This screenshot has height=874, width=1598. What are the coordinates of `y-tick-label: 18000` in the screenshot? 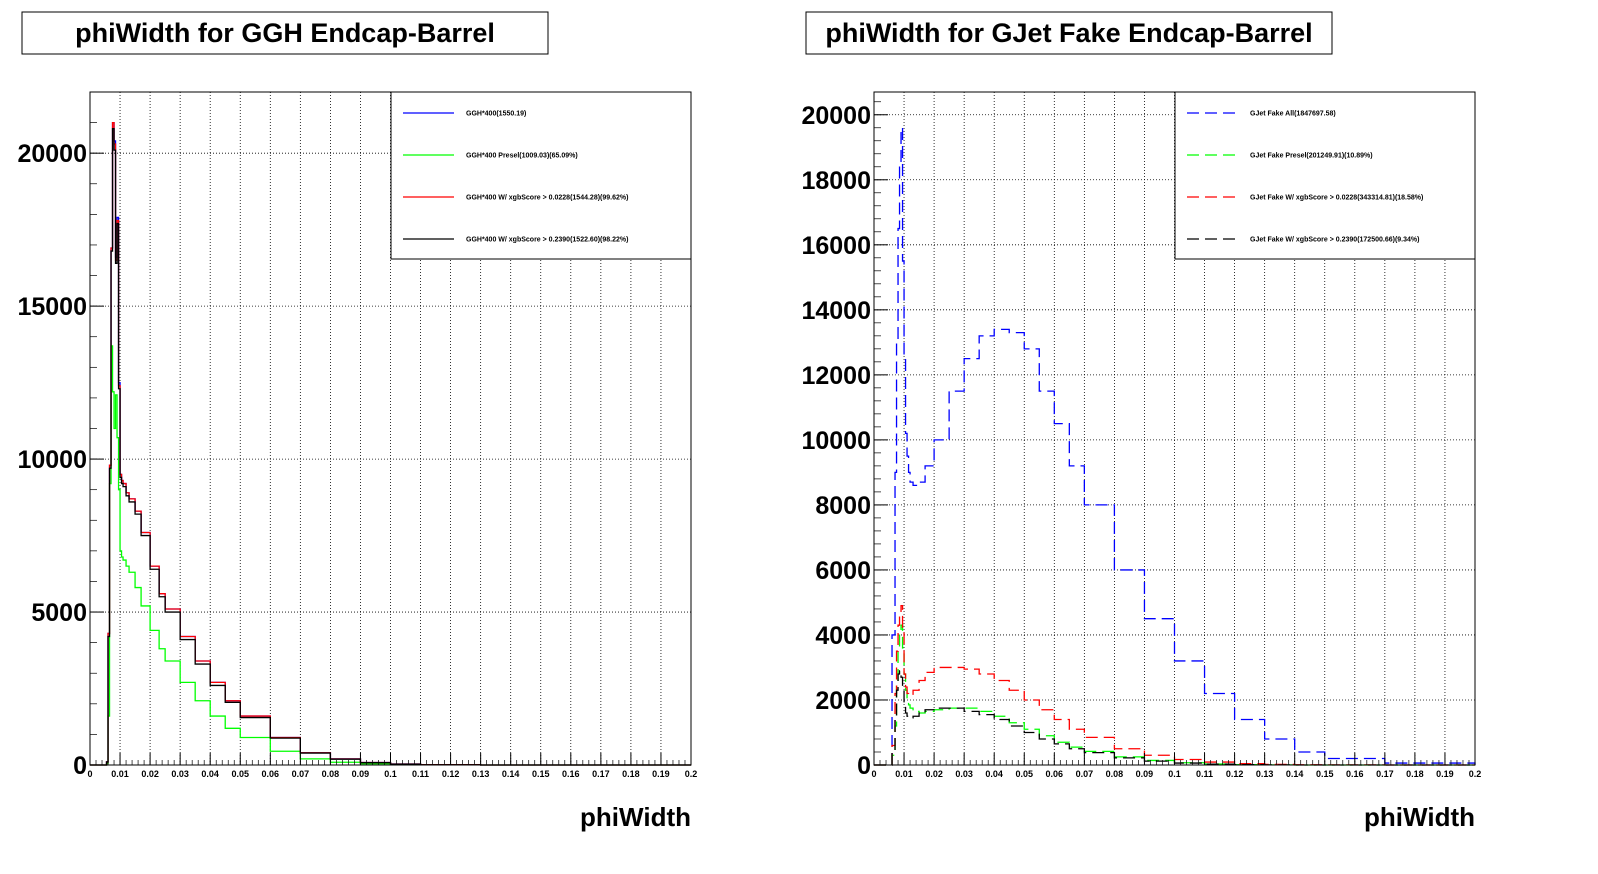 It's located at (836, 181).